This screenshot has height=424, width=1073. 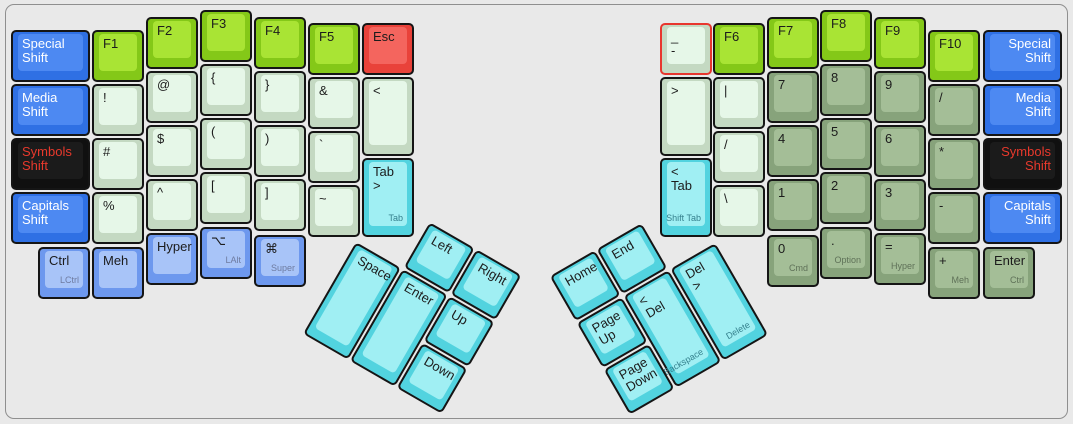 What do you see at coordinates (226, 194) in the screenshot?
I see `key-bracket-open-face` at bounding box center [226, 194].